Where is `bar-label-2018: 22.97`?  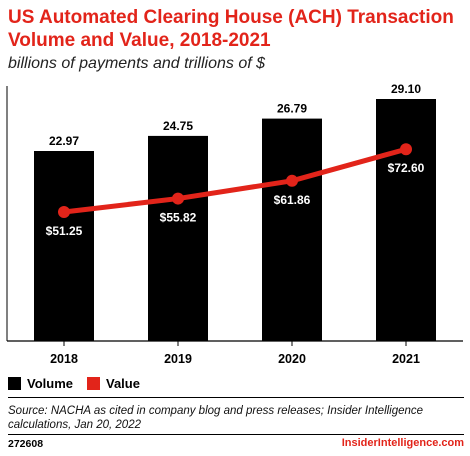 bar-label-2018: 22.97 is located at coordinates (64, 141).